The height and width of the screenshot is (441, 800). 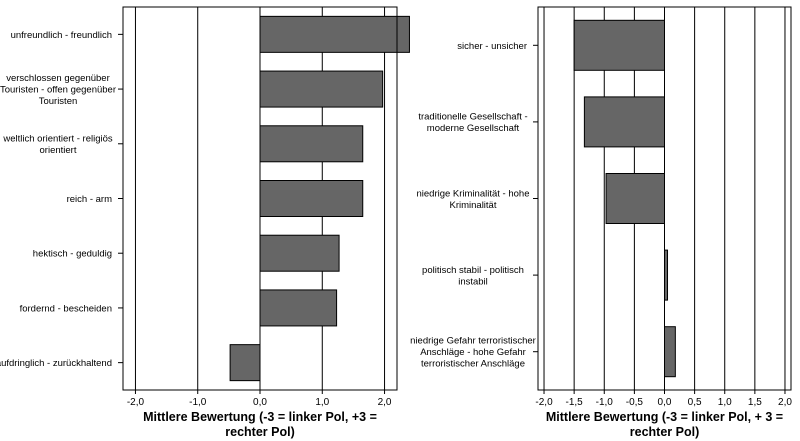 I want to click on category-label-line: hektisch - geduldig, so click(x=72, y=254).